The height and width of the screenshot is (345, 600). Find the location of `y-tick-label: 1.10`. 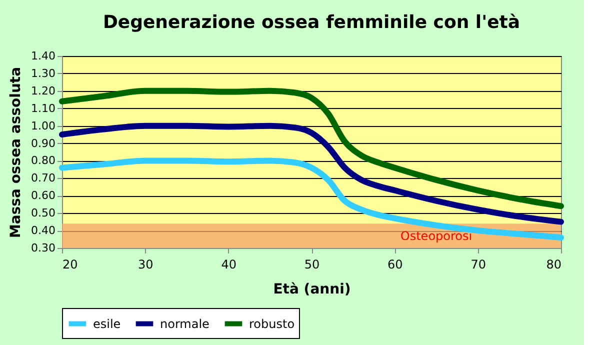

y-tick-label: 1.10 is located at coordinates (43, 108).